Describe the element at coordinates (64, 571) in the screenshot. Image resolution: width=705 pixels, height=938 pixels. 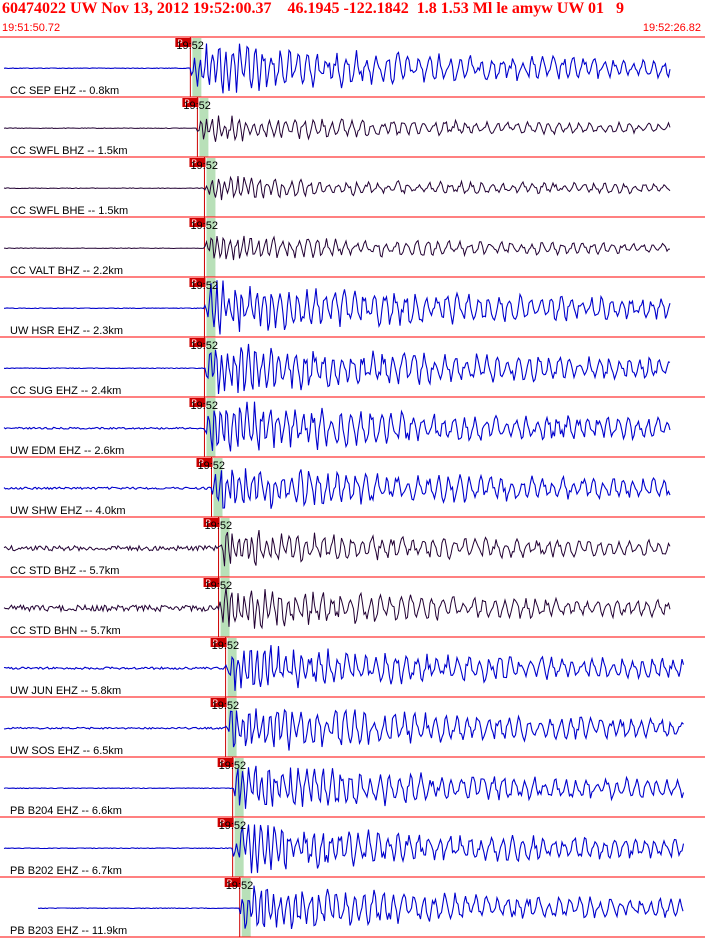
I see `station-label: CC STD BHZ -- 5.7km` at that location.